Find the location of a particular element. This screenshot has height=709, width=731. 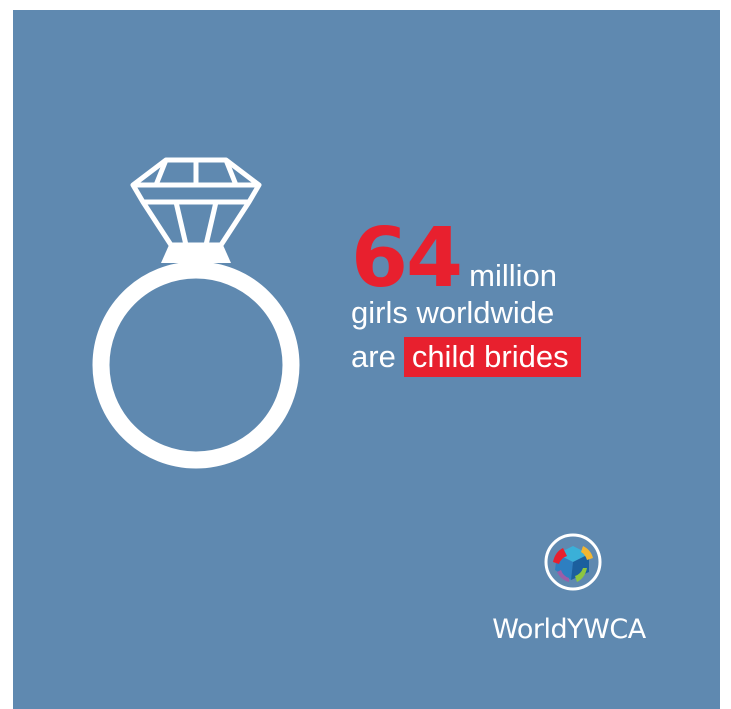

stat-prefix: are is located at coordinates (373, 356).